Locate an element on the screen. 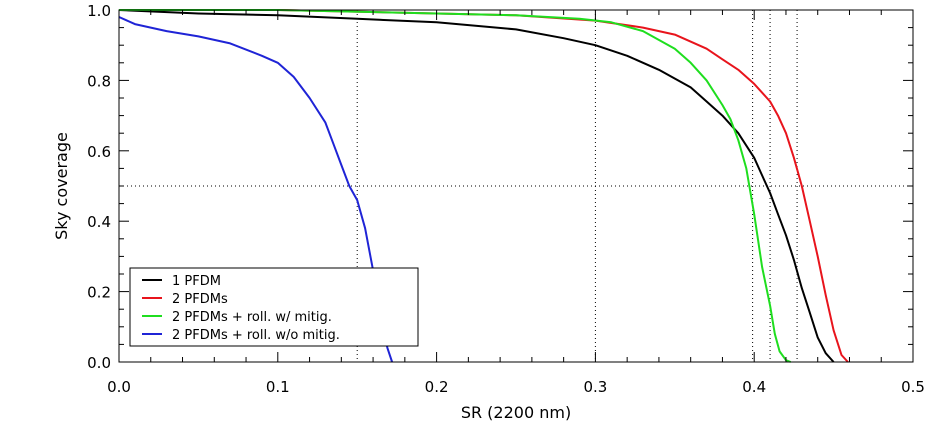  x-tick-label: 0.2 is located at coordinates (437, 387).